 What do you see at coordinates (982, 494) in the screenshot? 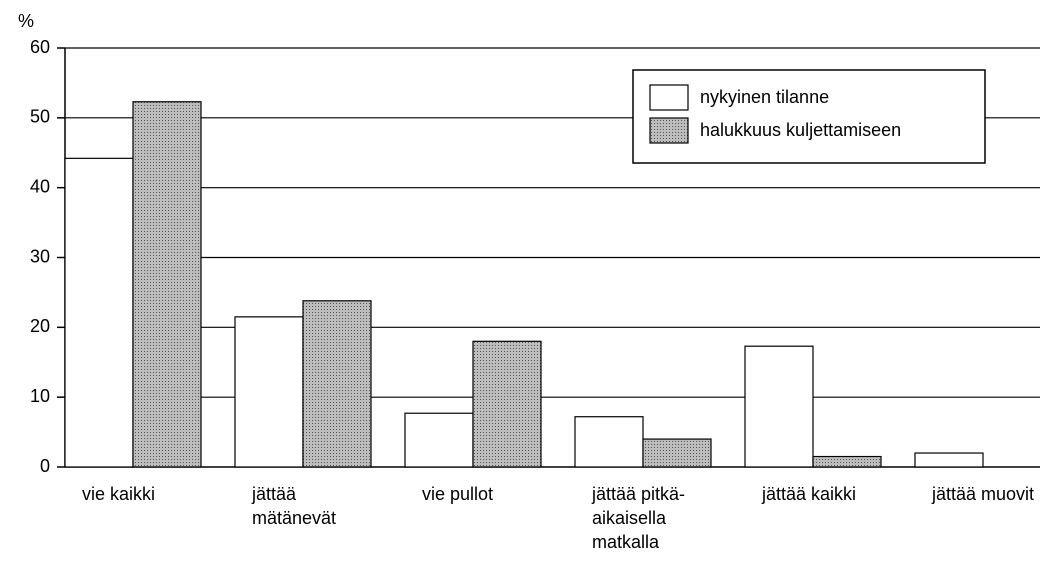
I see `x-tick-label: jättää muovit` at bounding box center [982, 494].